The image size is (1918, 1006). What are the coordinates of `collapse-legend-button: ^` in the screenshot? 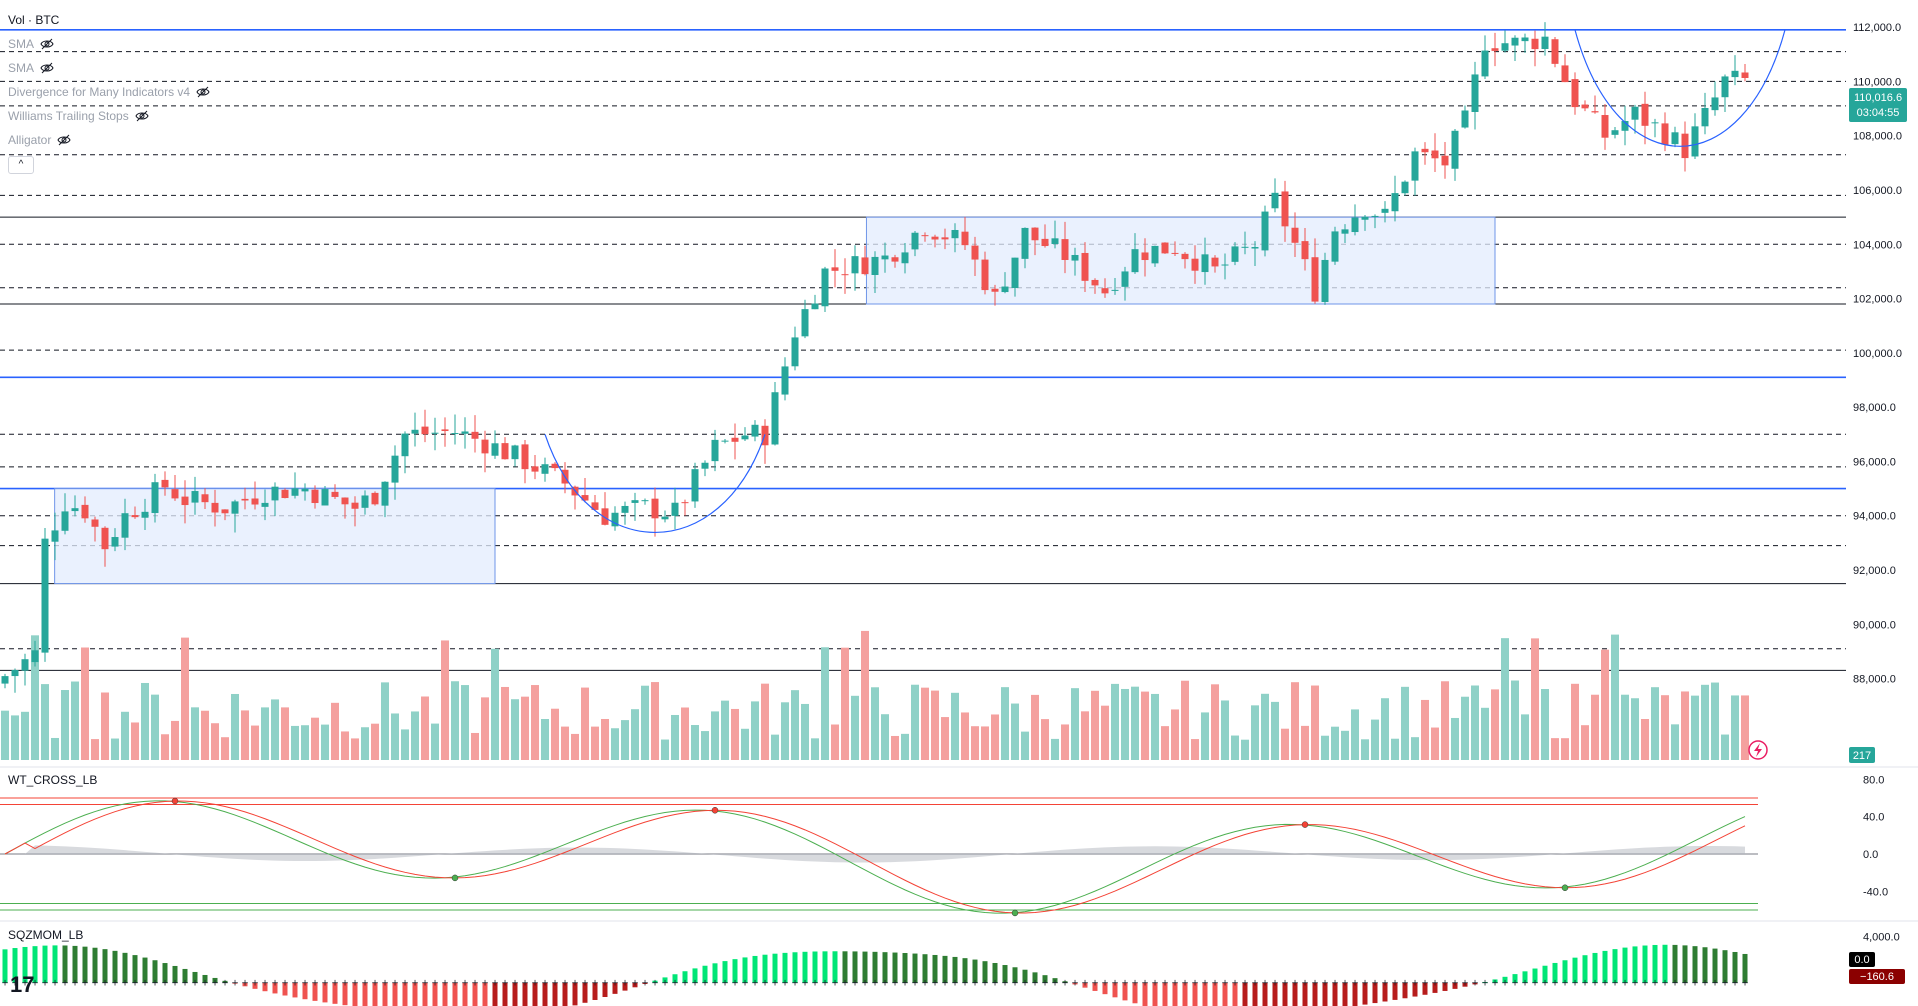 It's located at (21, 165).